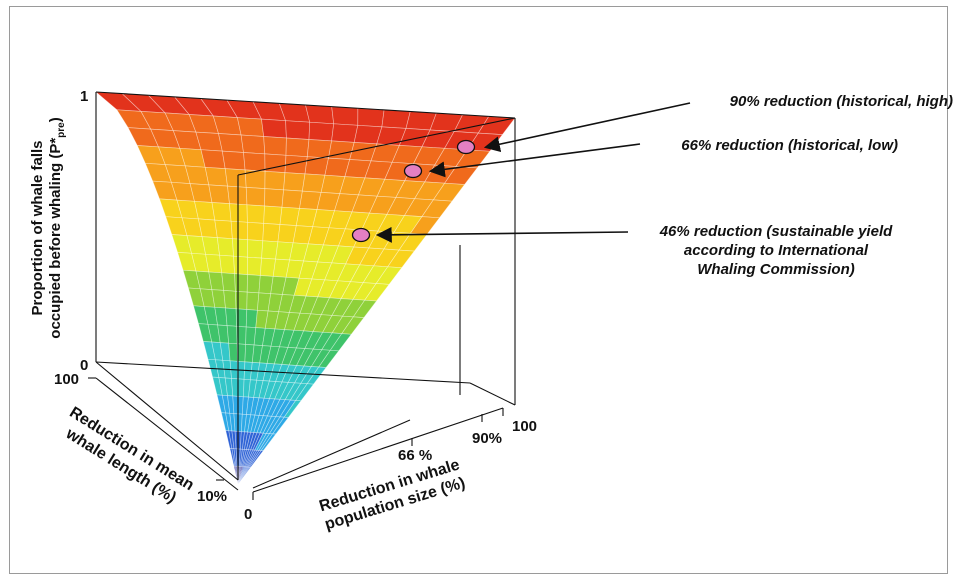 This screenshot has width=957, height=580. I want to click on z-axis-title-line1: Proportion of whale falls, so click(37, 227).